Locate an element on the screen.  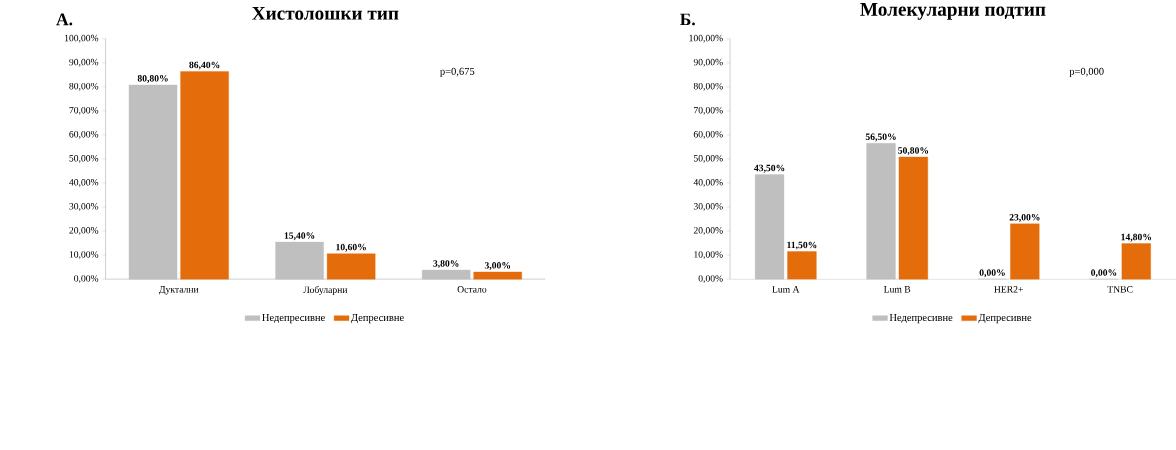
data-label: 56,50% is located at coordinates (880, 137).